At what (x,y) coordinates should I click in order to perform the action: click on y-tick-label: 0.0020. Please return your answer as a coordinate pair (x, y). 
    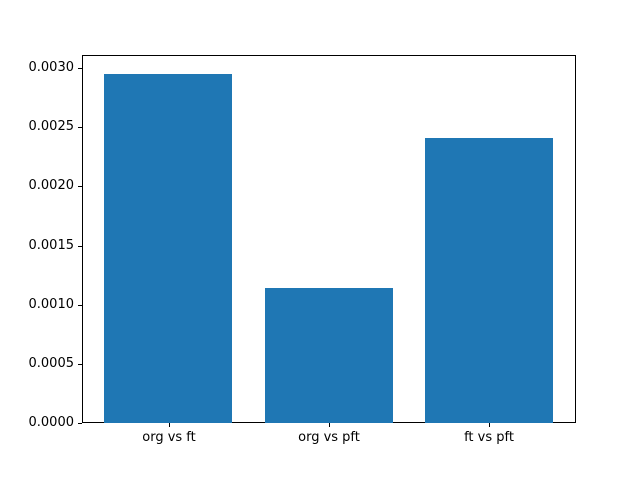
    Looking at the image, I should click on (51, 185).